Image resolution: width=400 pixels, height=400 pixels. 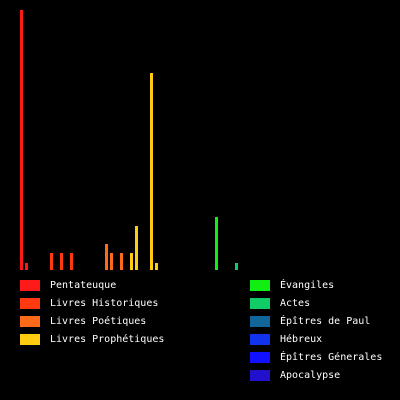 What do you see at coordinates (301, 339) in the screenshot?
I see `legend-label: Hébreux` at bounding box center [301, 339].